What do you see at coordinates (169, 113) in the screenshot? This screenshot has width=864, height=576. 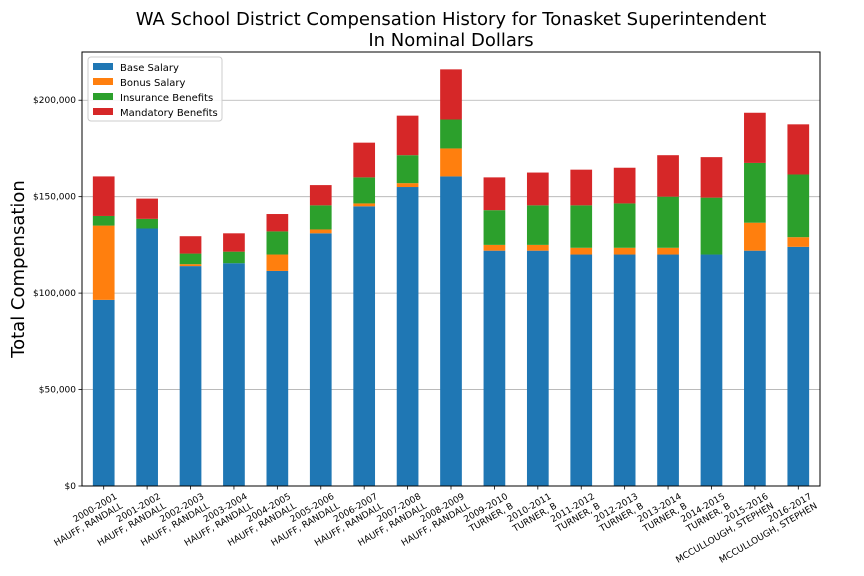 I see `legend-label: Mandatory Benefits` at bounding box center [169, 113].